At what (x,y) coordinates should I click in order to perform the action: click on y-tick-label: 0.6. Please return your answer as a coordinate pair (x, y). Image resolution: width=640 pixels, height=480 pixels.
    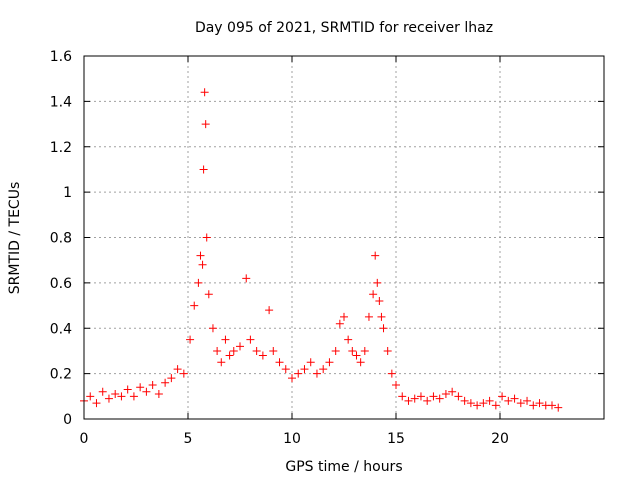
    Looking at the image, I should click on (61, 284).